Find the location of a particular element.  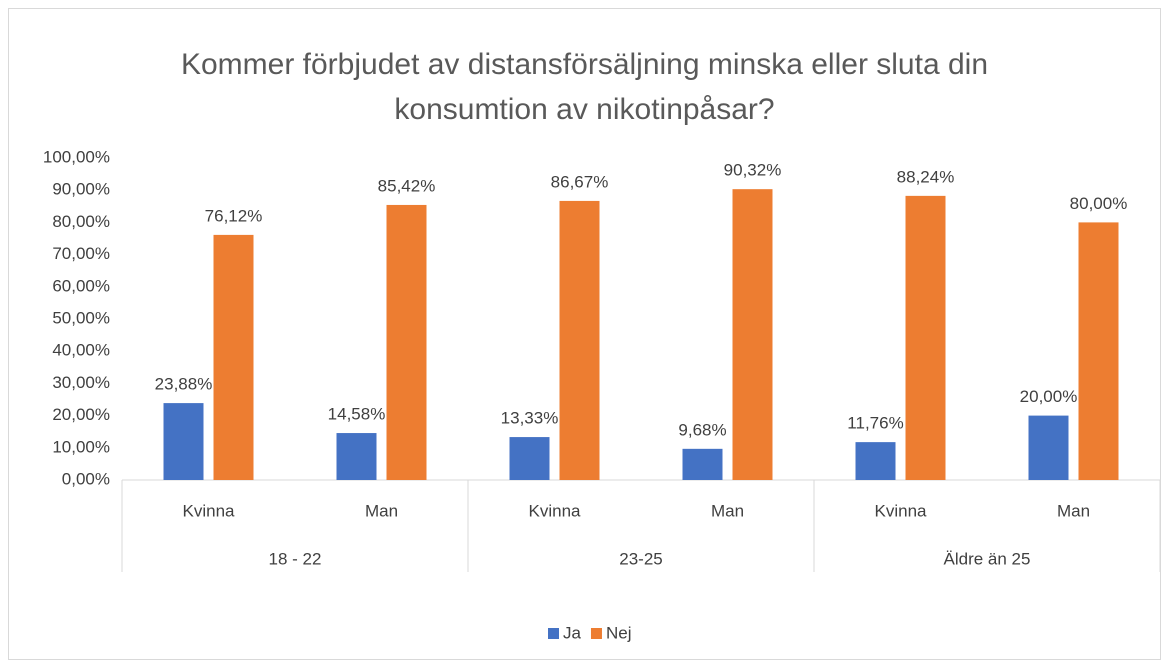

data-label: 13,33% is located at coordinates (530, 418).